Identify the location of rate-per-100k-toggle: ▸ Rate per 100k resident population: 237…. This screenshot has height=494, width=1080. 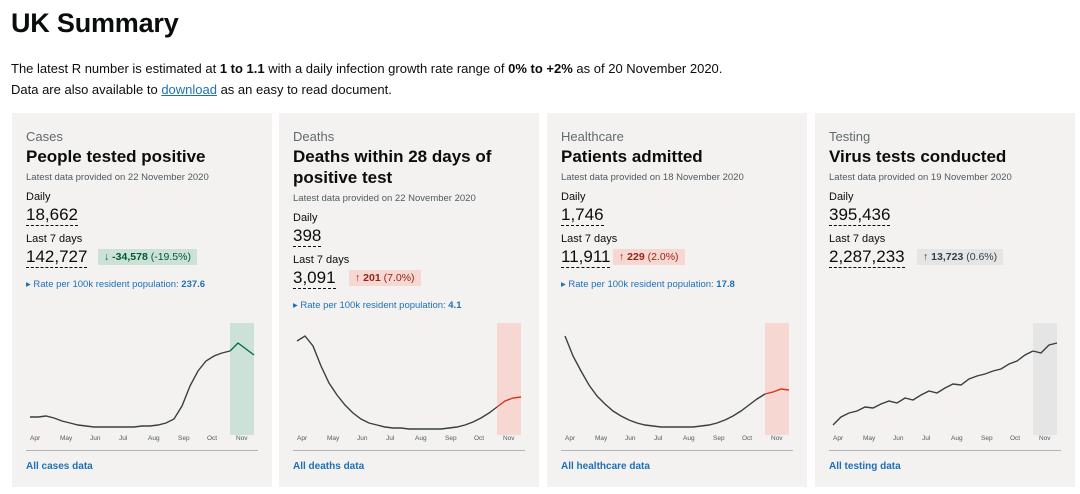
(115, 284).